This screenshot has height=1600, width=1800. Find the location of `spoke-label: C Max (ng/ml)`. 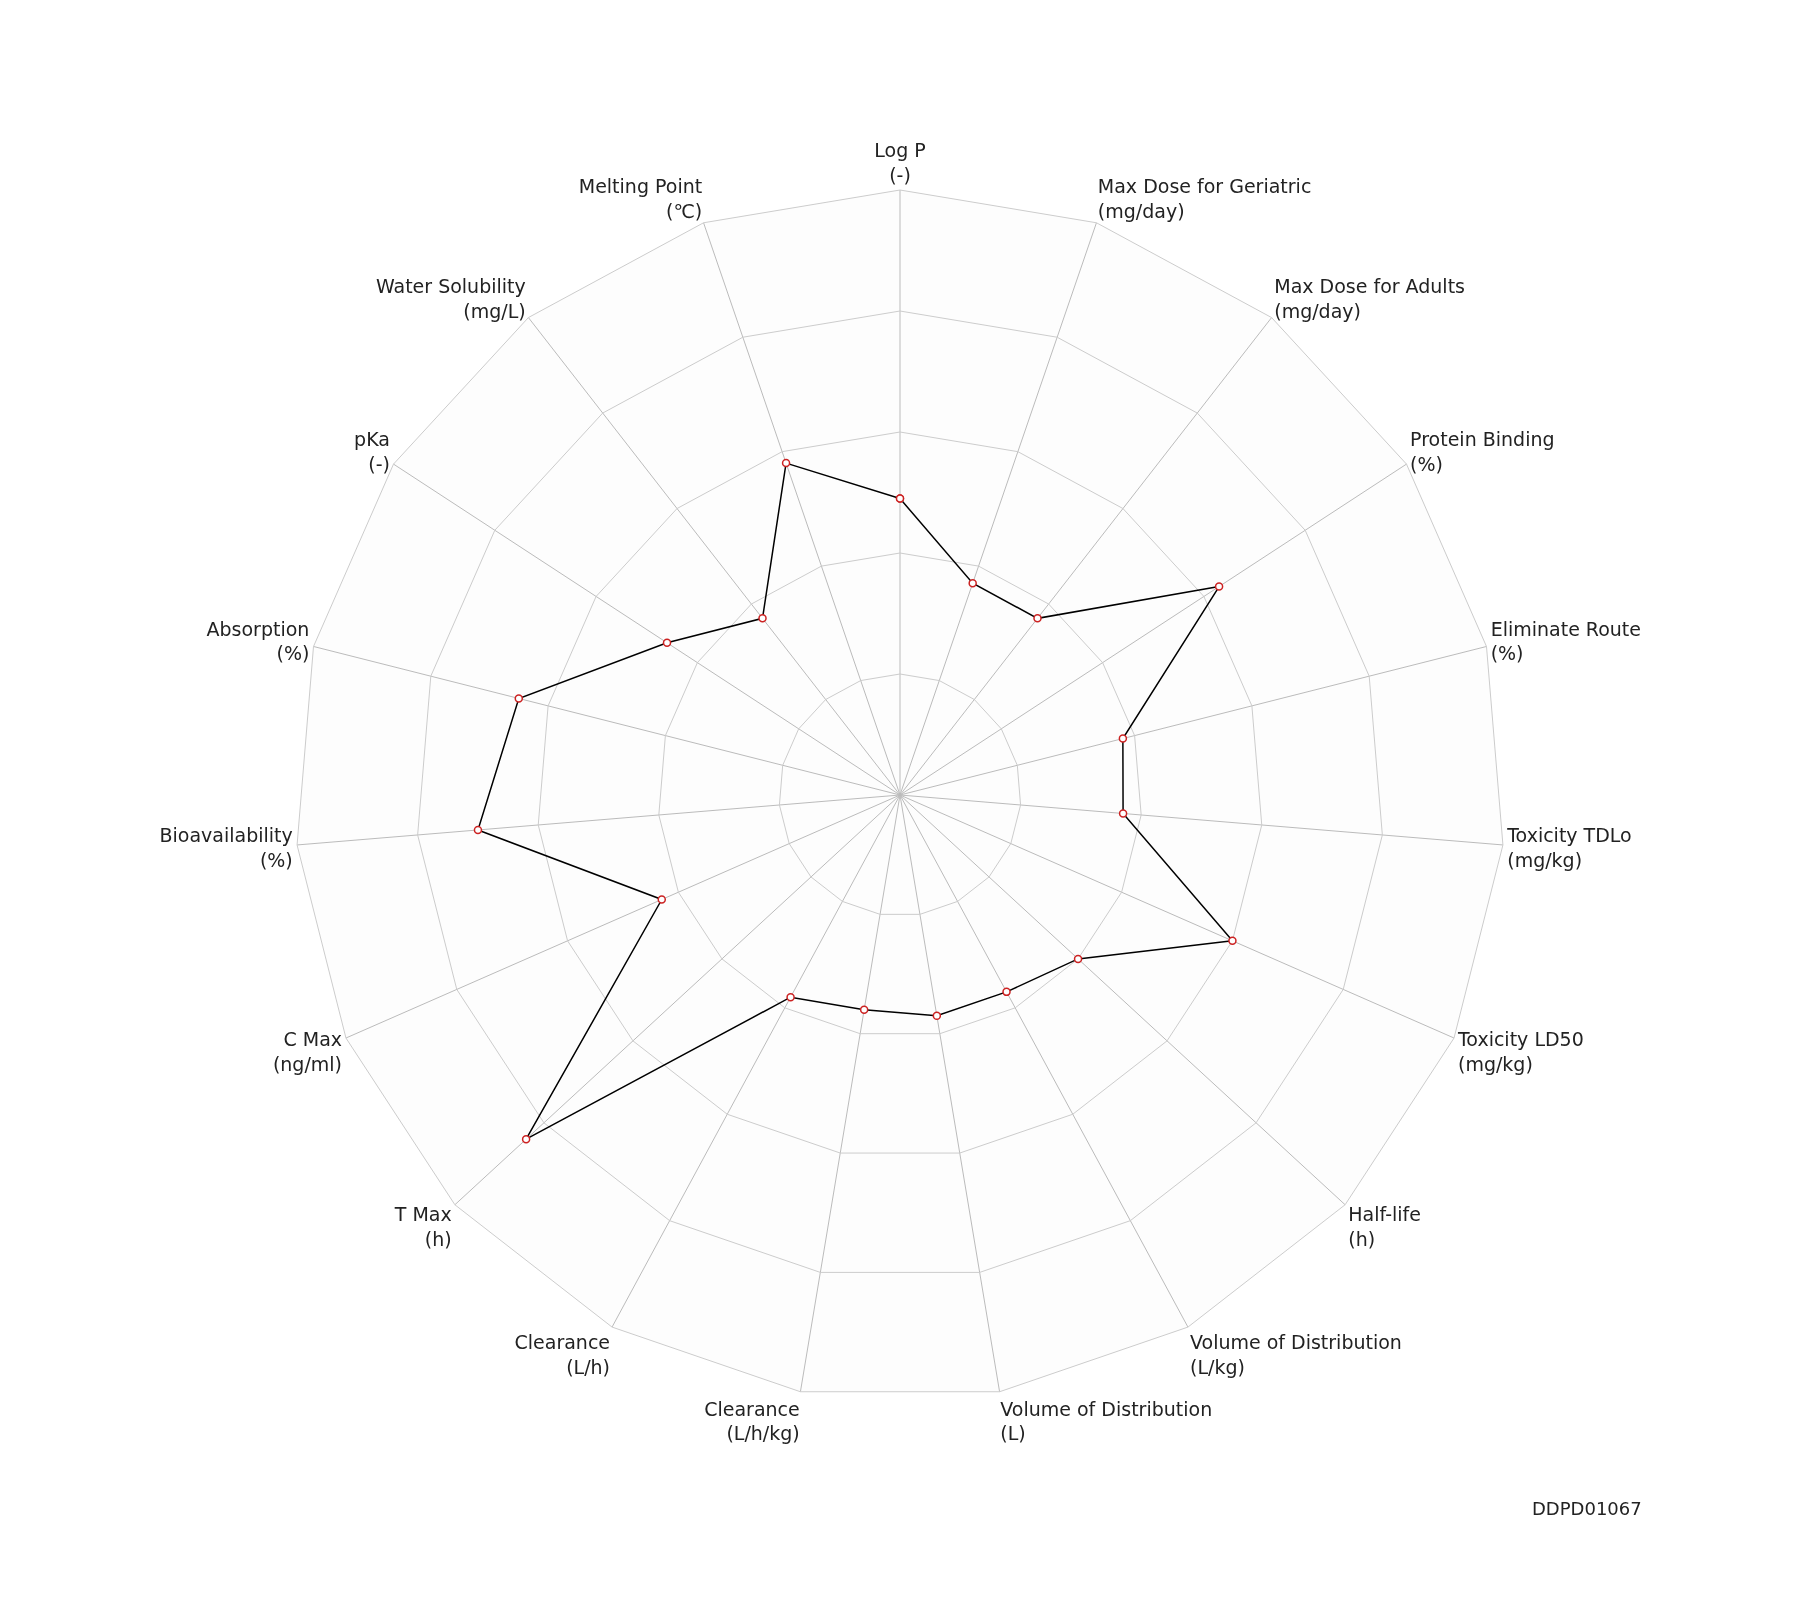

spoke-label: C Max (ng/ml) is located at coordinates (307, 1051).